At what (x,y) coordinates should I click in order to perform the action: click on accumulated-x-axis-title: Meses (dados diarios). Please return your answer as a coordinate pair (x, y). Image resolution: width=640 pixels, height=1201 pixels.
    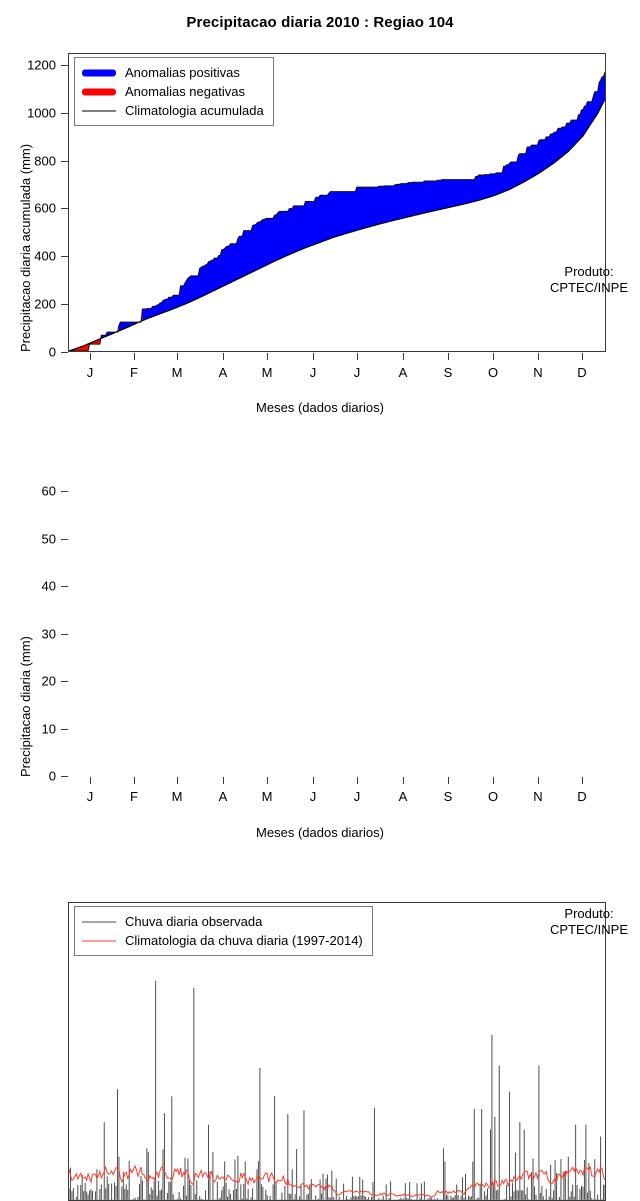
    Looking at the image, I should click on (320, 407).